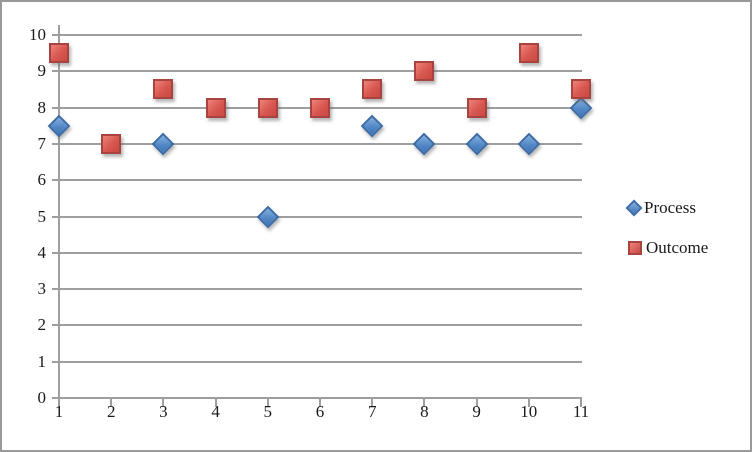 The width and height of the screenshot is (752, 452). What do you see at coordinates (59, 216) in the screenshot?
I see `y-axis-line` at bounding box center [59, 216].